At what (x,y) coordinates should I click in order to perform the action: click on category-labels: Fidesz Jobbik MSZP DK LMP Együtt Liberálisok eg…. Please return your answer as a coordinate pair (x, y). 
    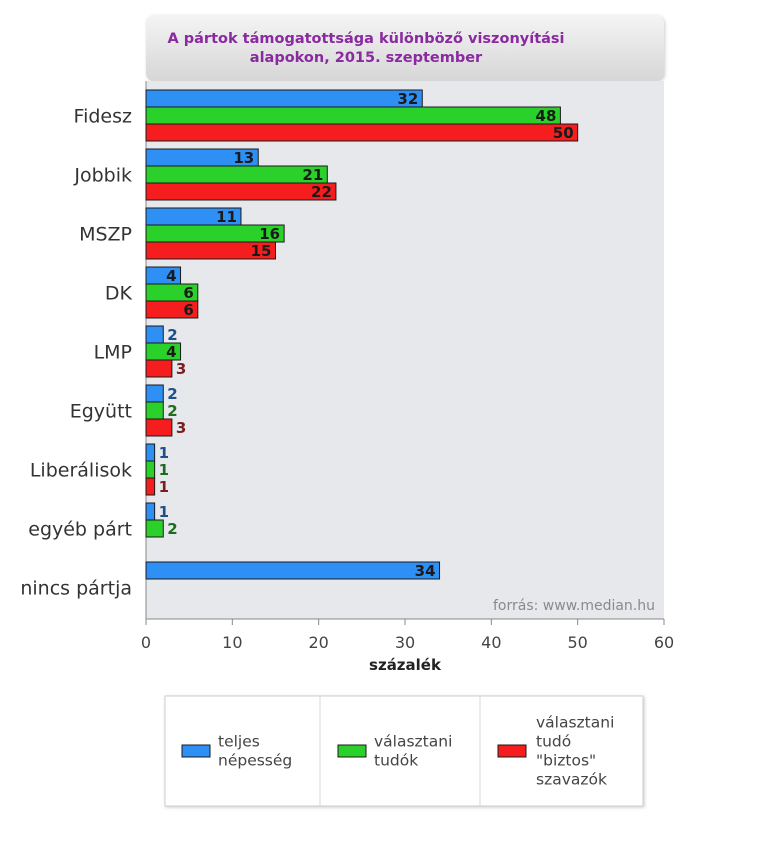
    Looking at the image, I should click on (76, 353).